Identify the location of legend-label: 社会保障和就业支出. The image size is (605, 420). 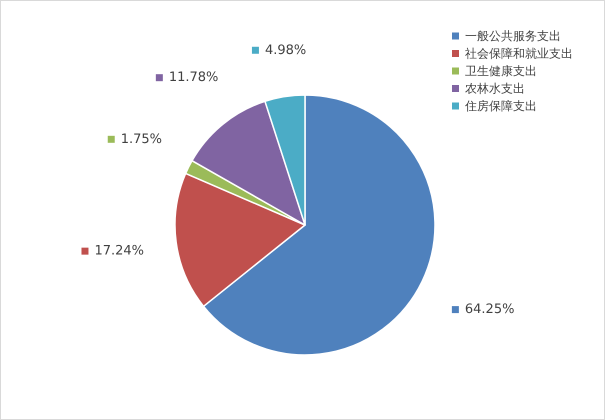
(519, 53).